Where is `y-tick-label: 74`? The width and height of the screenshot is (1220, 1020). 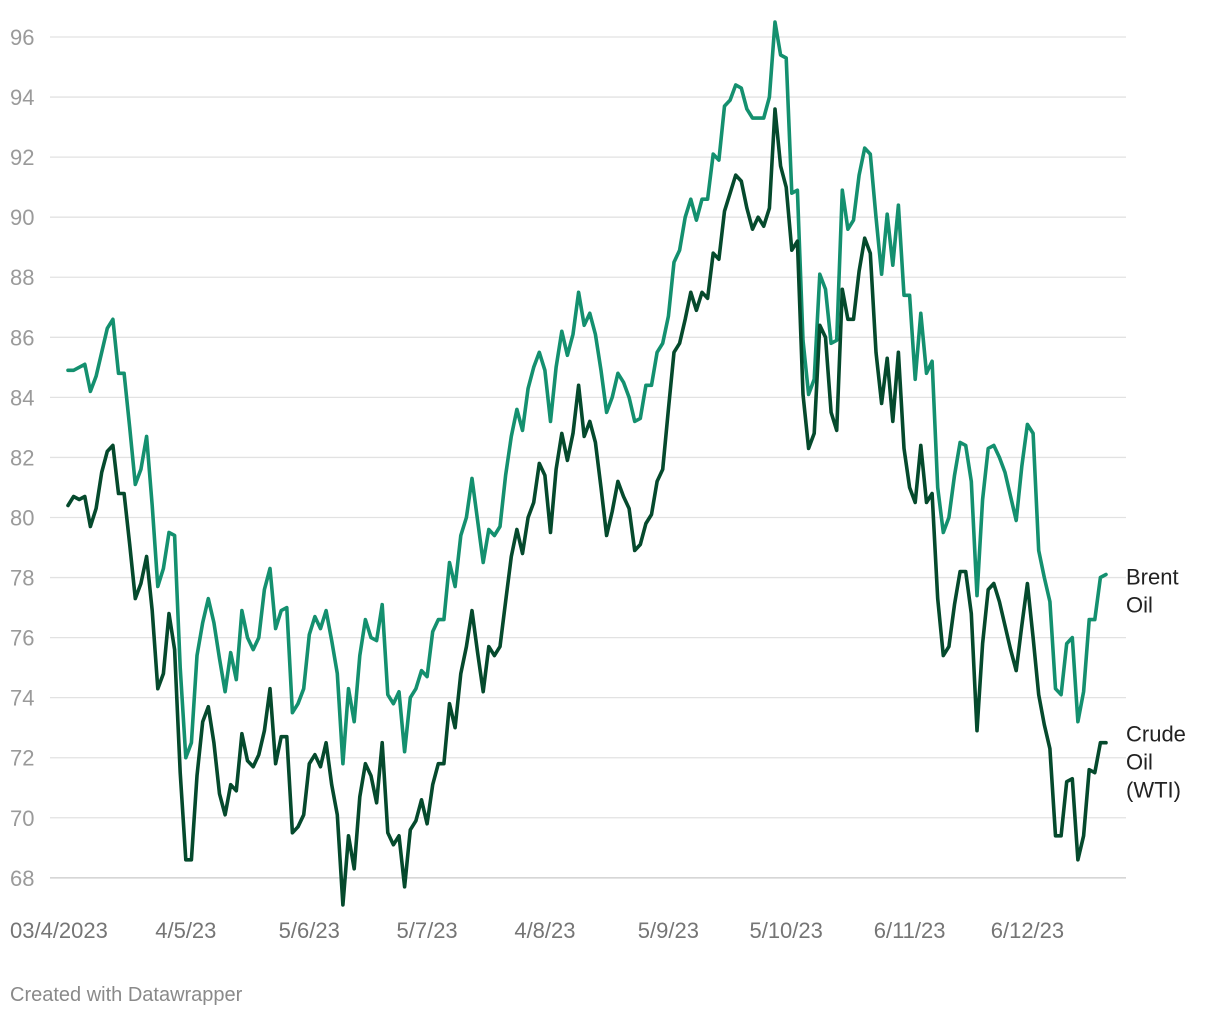
y-tick-label: 74 is located at coordinates (22, 698).